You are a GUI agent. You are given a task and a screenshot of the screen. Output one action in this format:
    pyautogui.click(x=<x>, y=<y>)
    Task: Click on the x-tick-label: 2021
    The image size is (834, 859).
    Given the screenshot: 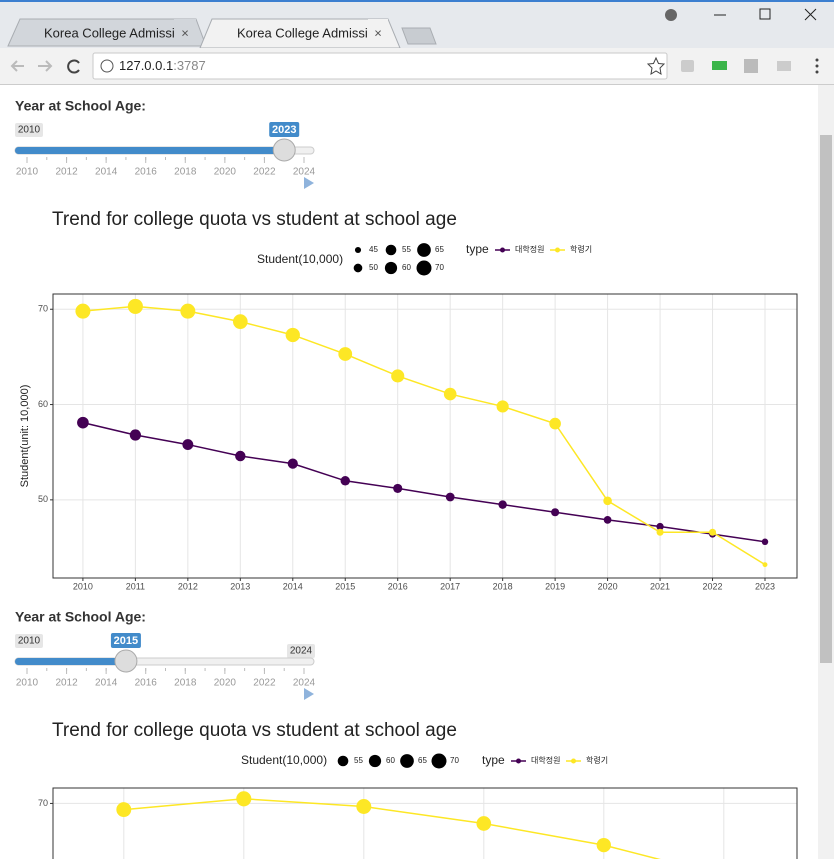 What is the action you would take?
    pyautogui.click(x=660, y=586)
    